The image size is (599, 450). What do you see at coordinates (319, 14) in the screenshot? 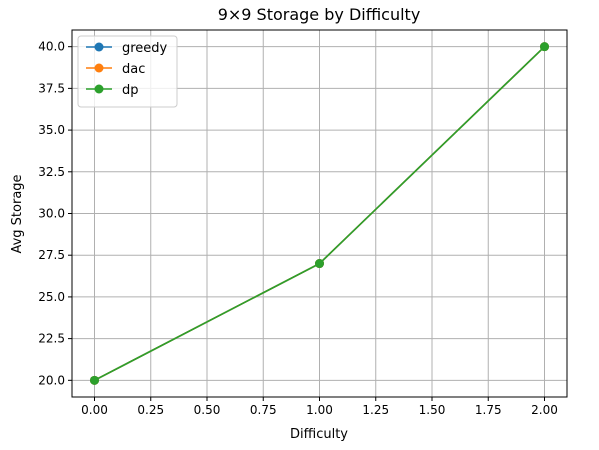
I see `chart-title: 9×9 Storage by Difficulty` at bounding box center [319, 14].